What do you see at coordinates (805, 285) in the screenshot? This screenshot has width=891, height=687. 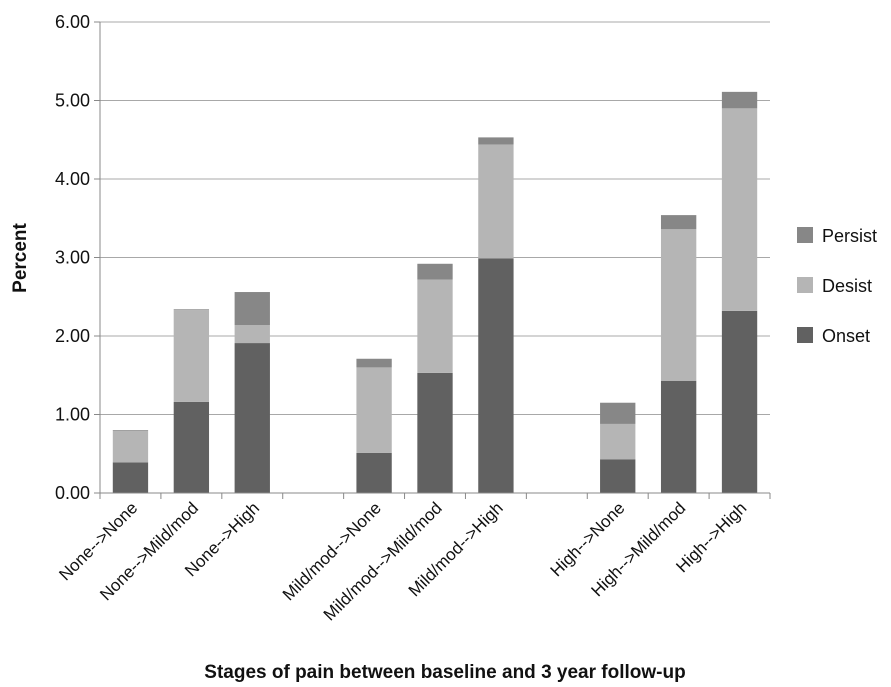 I see `legend-swatch-desist` at bounding box center [805, 285].